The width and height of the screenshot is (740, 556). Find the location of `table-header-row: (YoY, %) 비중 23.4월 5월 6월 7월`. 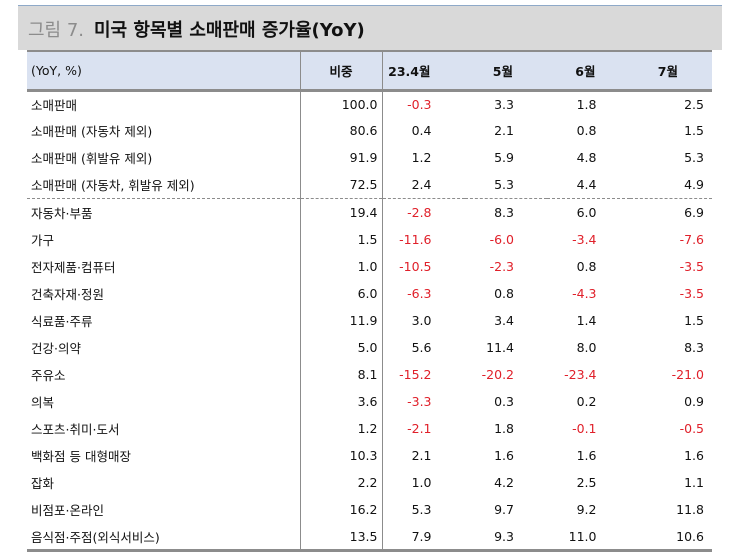

table-header-row: (YoY, %) 비중 23.4월 5월 6월 7월 is located at coordinates (369, 71).